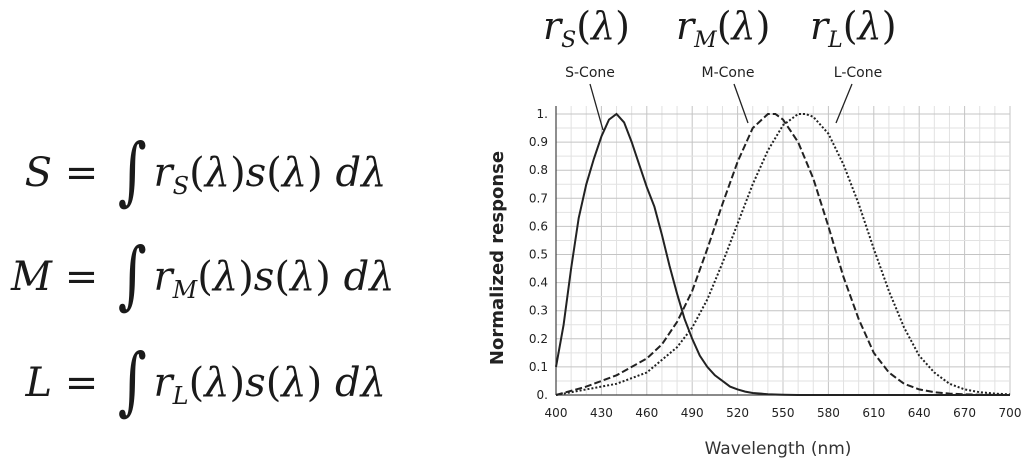 The image size is (1035, 467). Describe the element at coordinates (873, 413) in the screenshot. I see `x-tick-label: 610` at that location.